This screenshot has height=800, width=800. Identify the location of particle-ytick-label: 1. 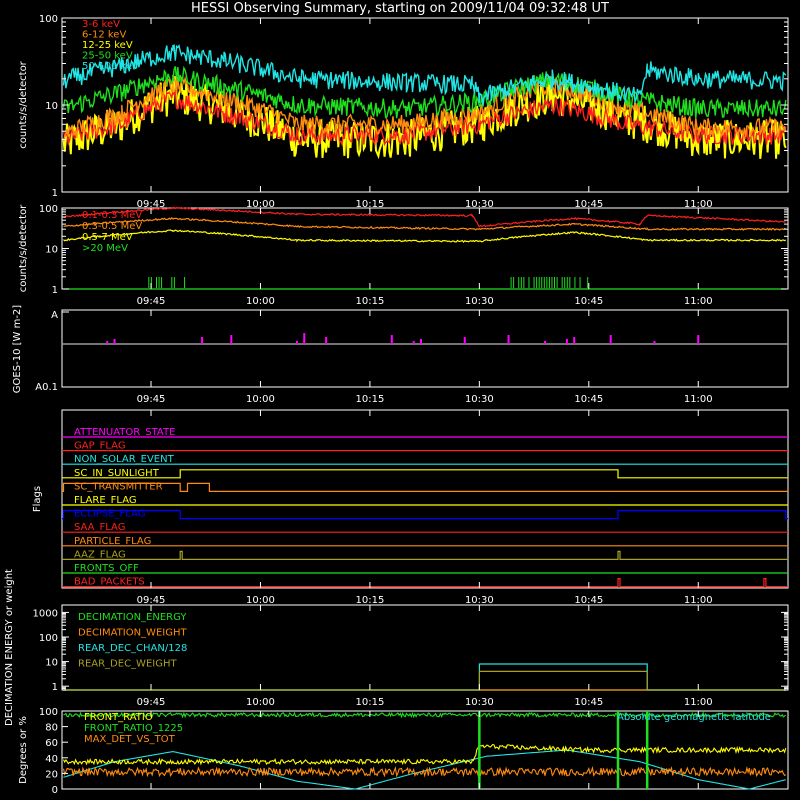
(55, 290).